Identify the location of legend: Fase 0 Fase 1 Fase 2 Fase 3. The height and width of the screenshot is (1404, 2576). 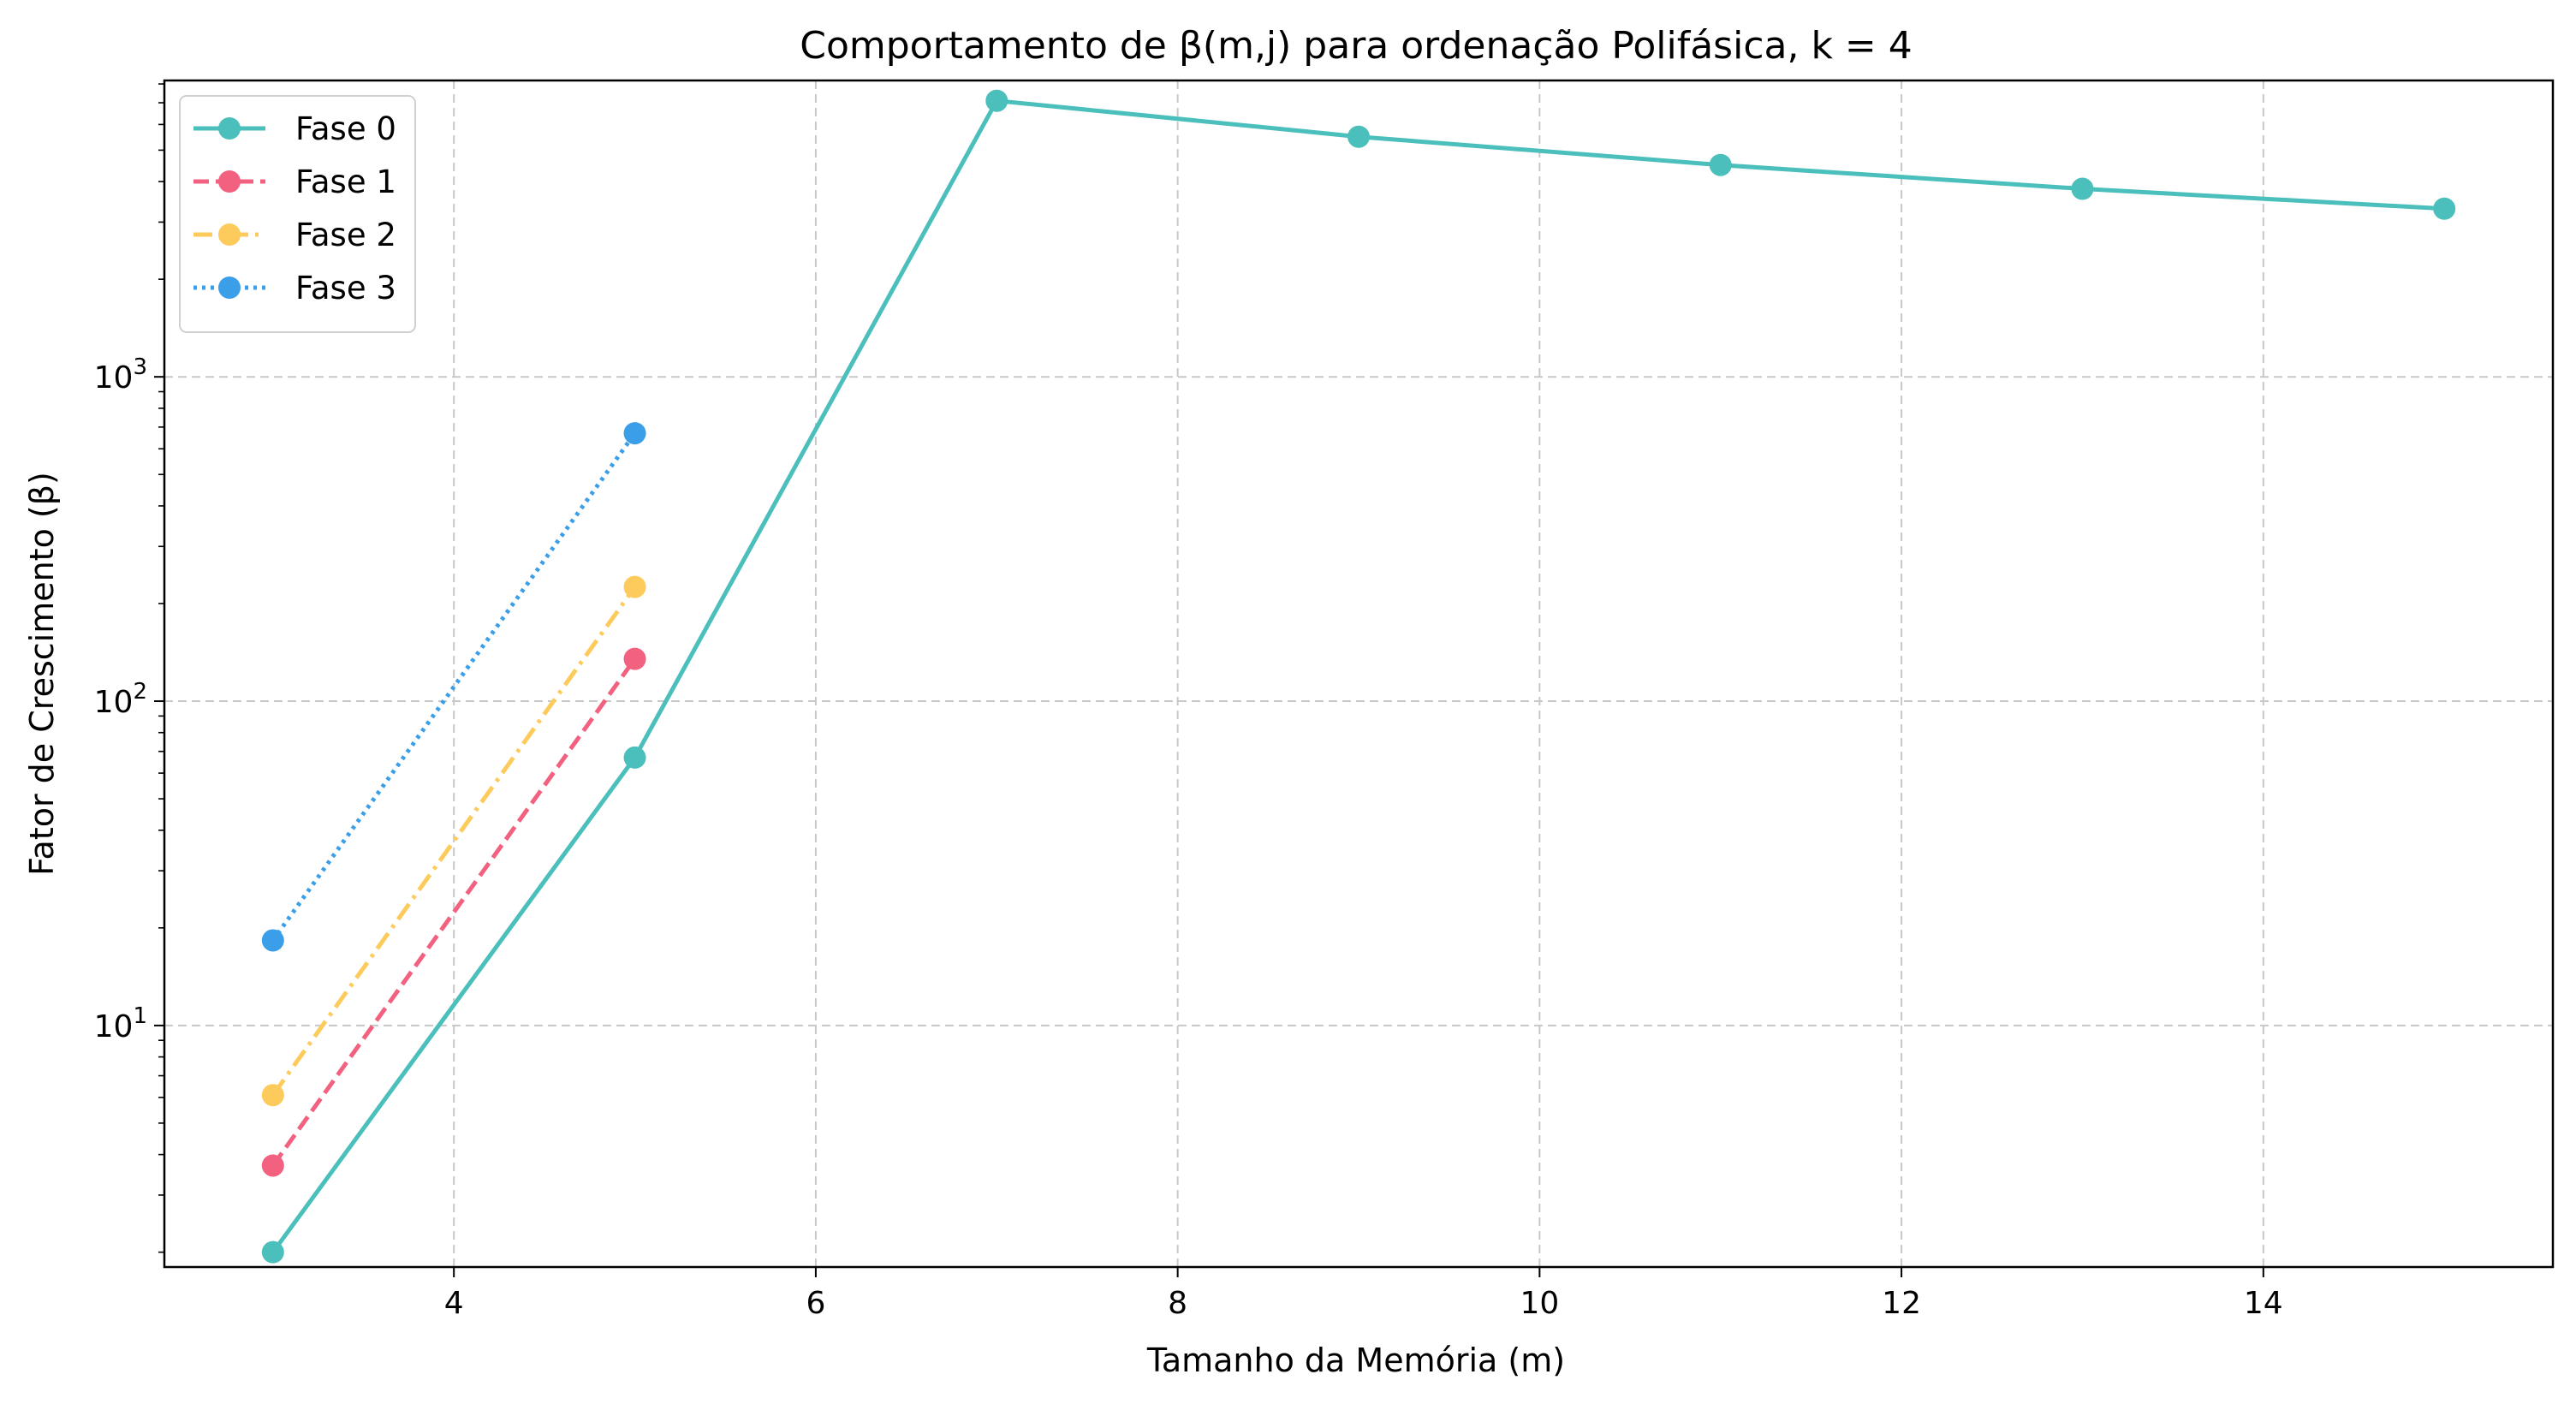
(297, 214).